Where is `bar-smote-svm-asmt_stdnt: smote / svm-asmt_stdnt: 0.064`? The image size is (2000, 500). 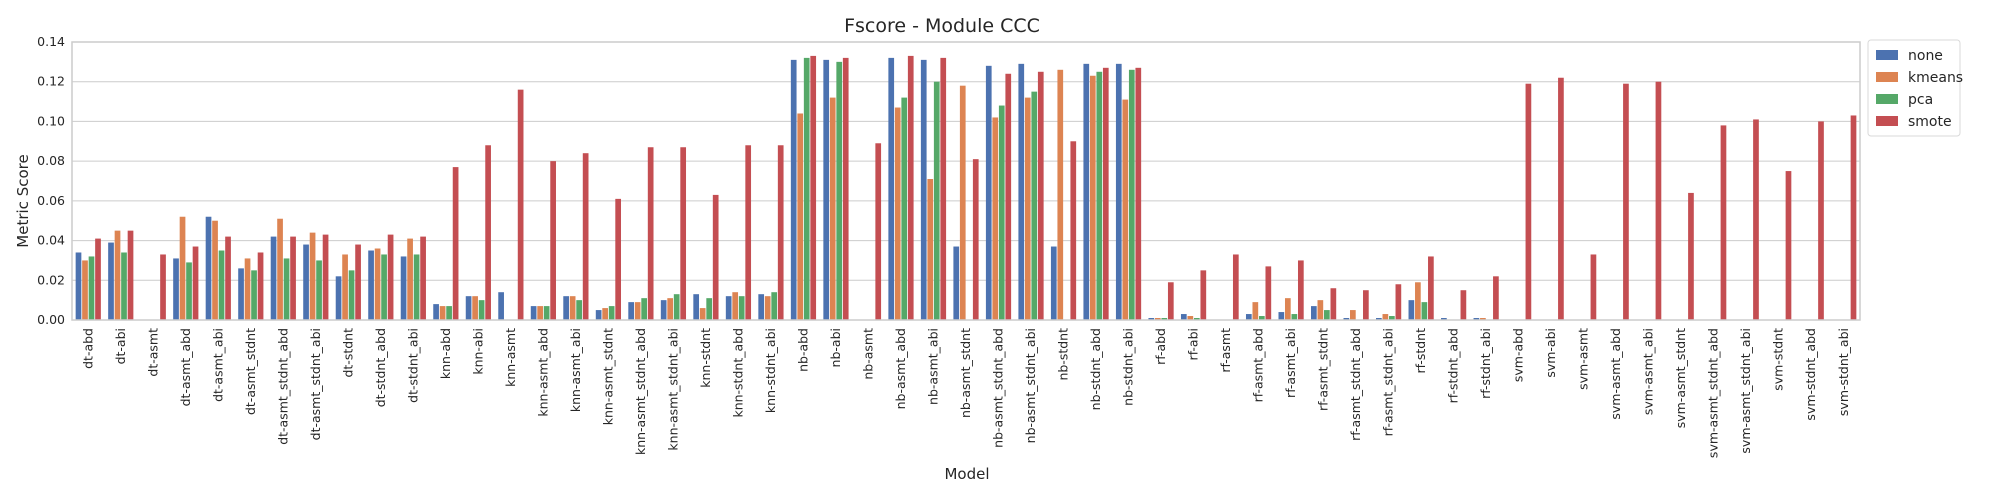 bar-smote-svm-asmt_stdnt: smote / svm-asmt_stdnt: 0.064 is located at coordinates (1691, 256).